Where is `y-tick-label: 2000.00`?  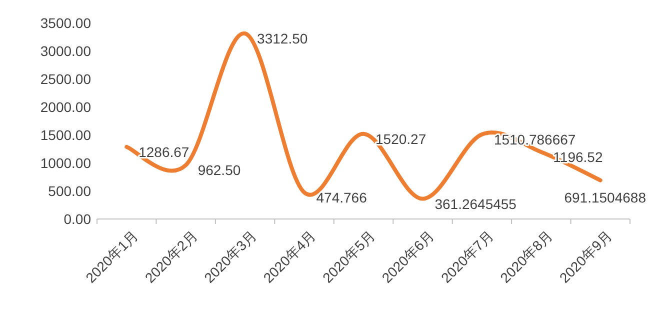 y-tick-label: 2000.00 is located at coordinates (66, 107).